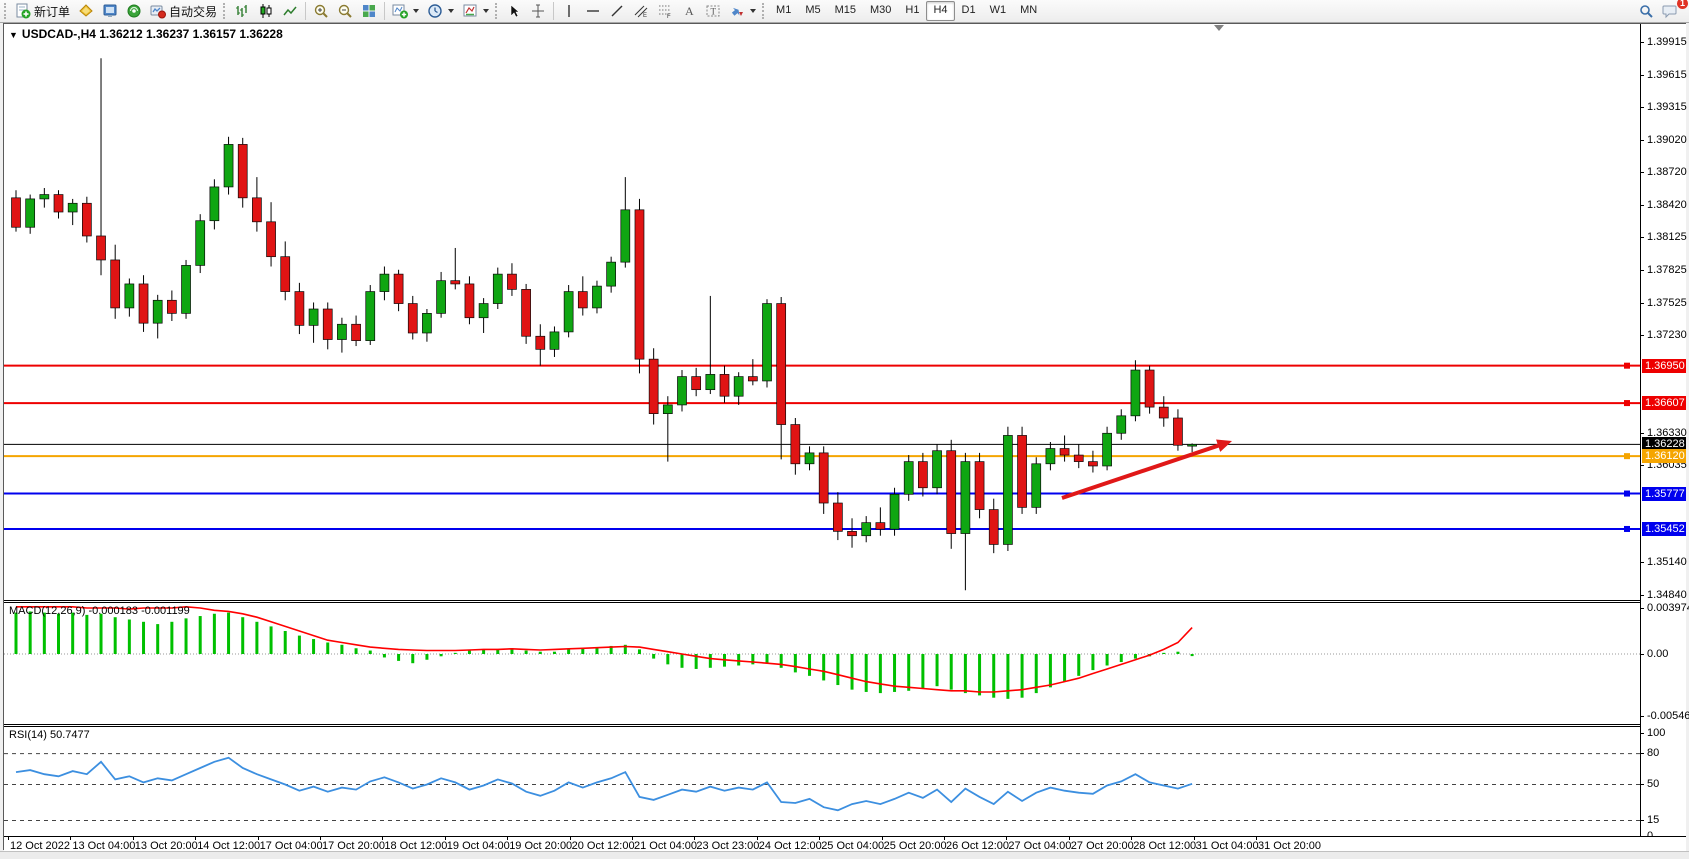 The width and height of the screenshot is (1689, 859). What do you see at coordinates (845, 10) in the screenshot?
I see `timeframe-m15-button: M15` at bounding box center [845, 10].